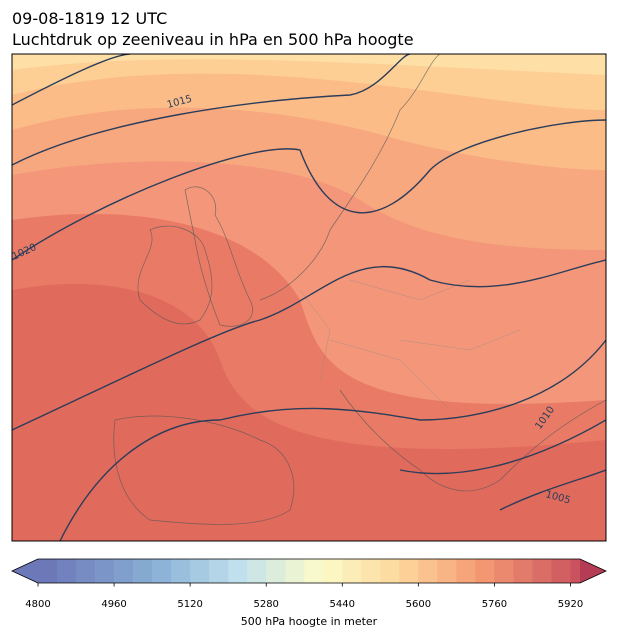 Image resolution: width=618 pixels, height=643 pixels. Describe the element at coordinates (410, 345) in the screenshot. I see `border` at that location.